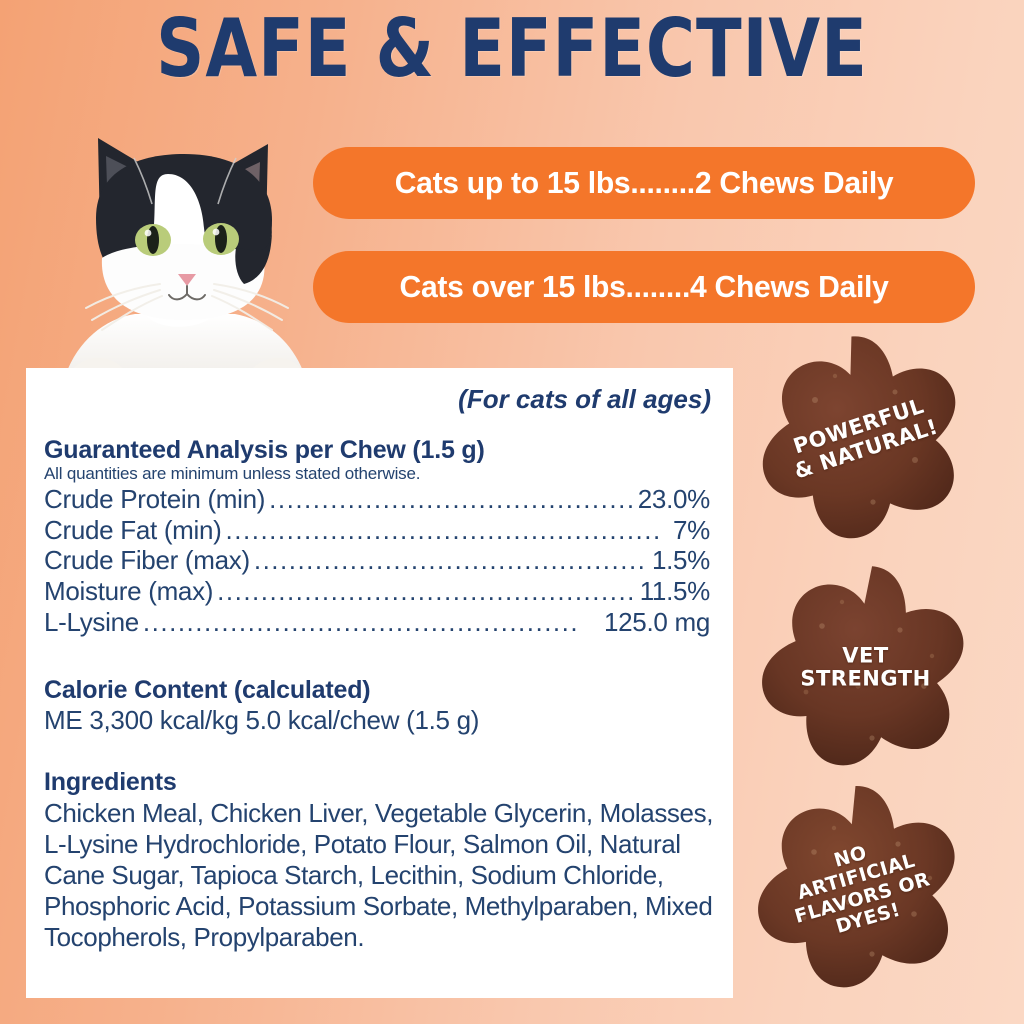 This screenshot has width=1024, height=1024. I want to click on chew-badge-vet-strength-label: VET STRENGTH, so click(865, 666).